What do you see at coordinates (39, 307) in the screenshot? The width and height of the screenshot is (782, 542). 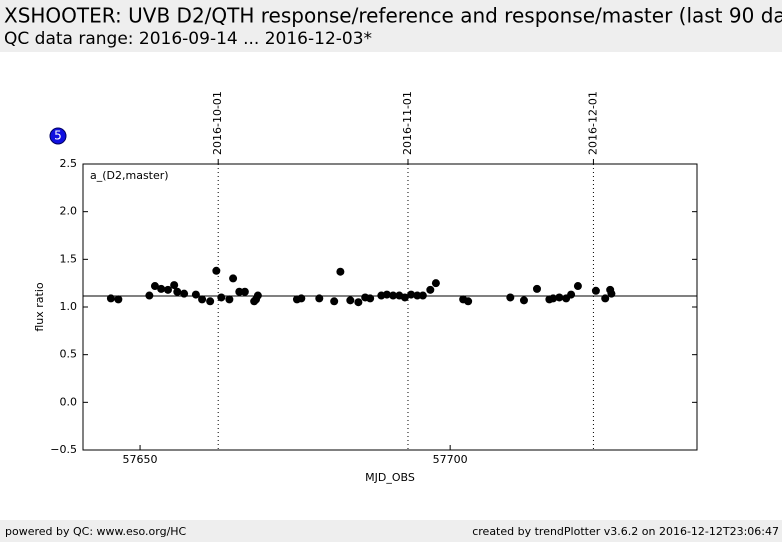 I see `y-axis-label: flux ratio` at bounding box center [39, 307].